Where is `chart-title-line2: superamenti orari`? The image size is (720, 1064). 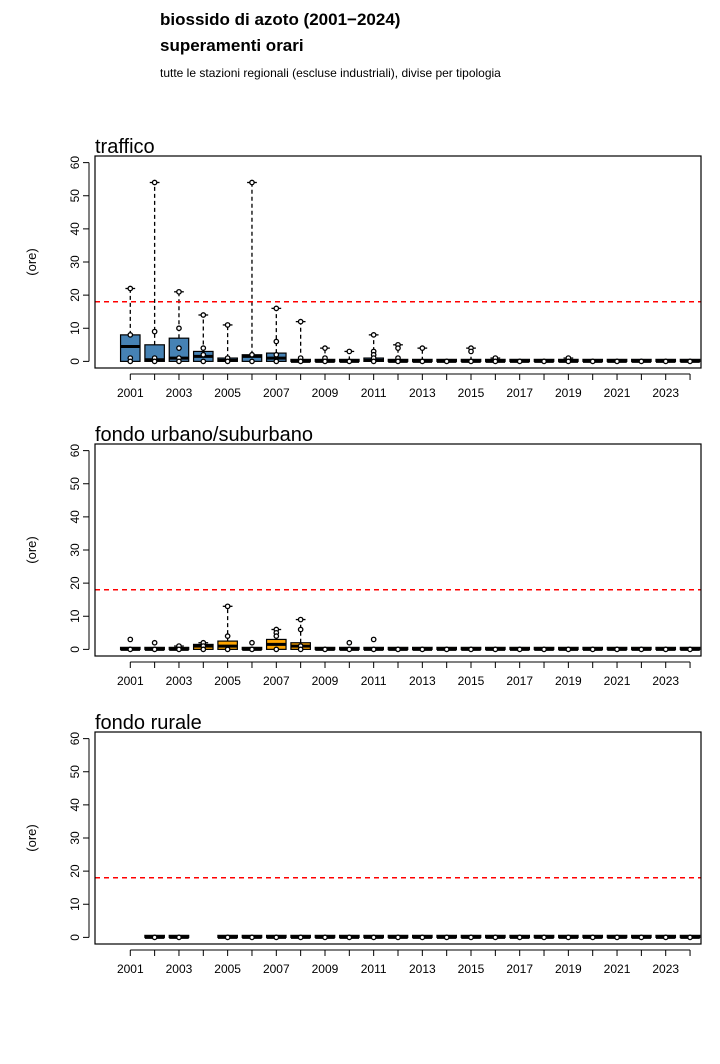 chart-title-line2: superamenti orari is located at coordinates (232, 45).